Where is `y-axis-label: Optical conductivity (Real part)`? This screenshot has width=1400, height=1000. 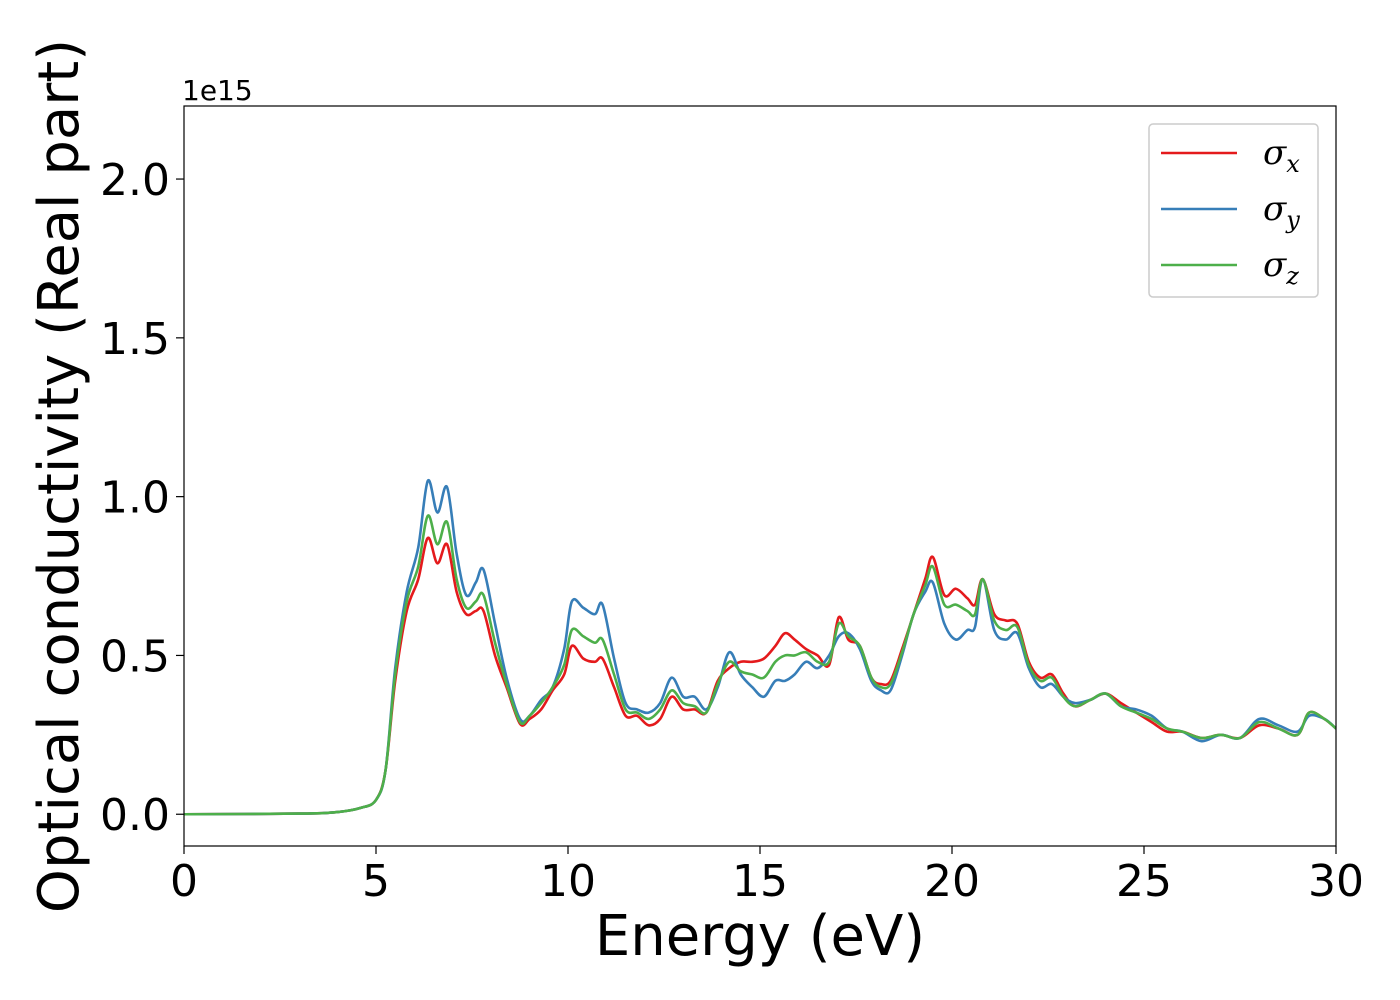
y-axis-label: Optical conductivity (Real part) is located at coordinates (59, 476).